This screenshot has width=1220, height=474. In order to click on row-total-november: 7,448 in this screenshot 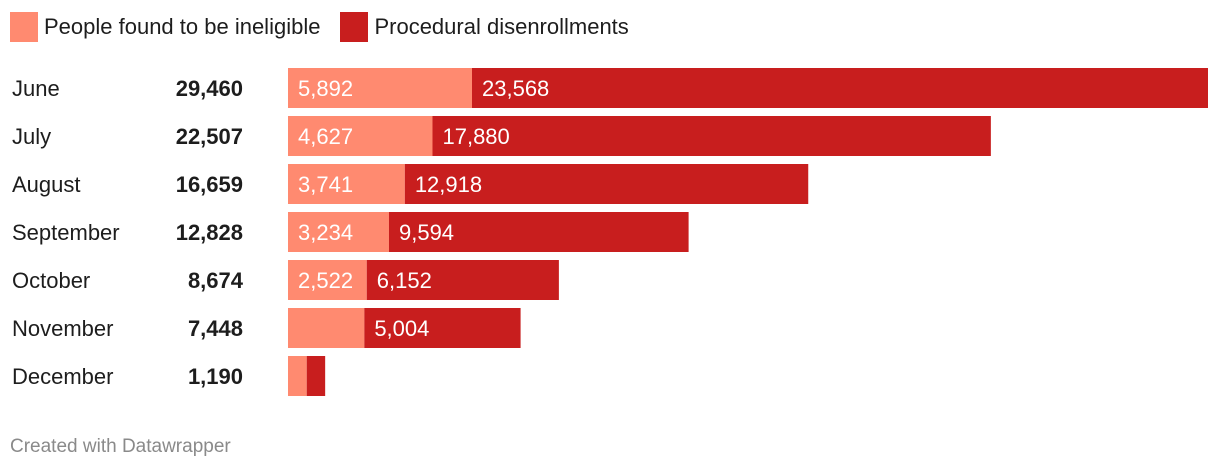, I will do `click(215, 328)`.